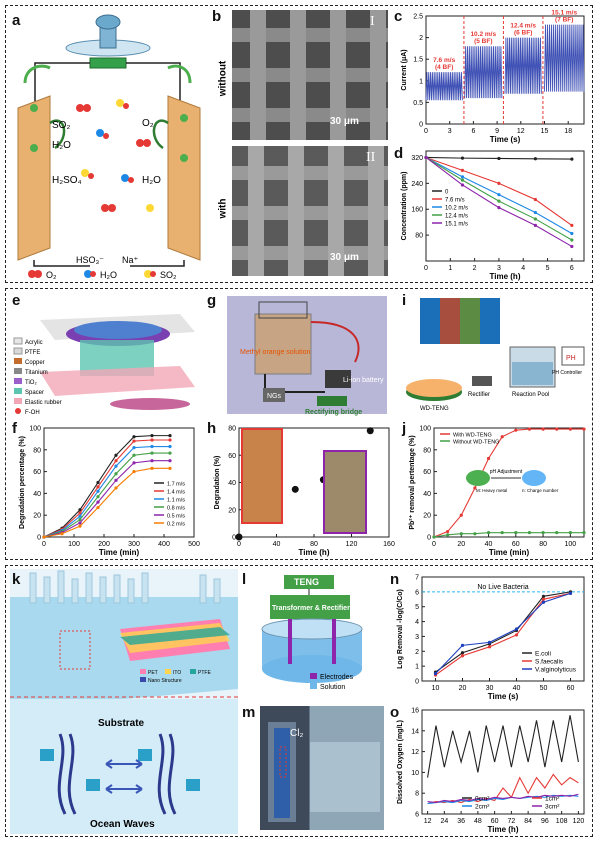 This screenshot has height=841, width=600. I want to click on chem-label: H₂SO₄, so click(67, 180).